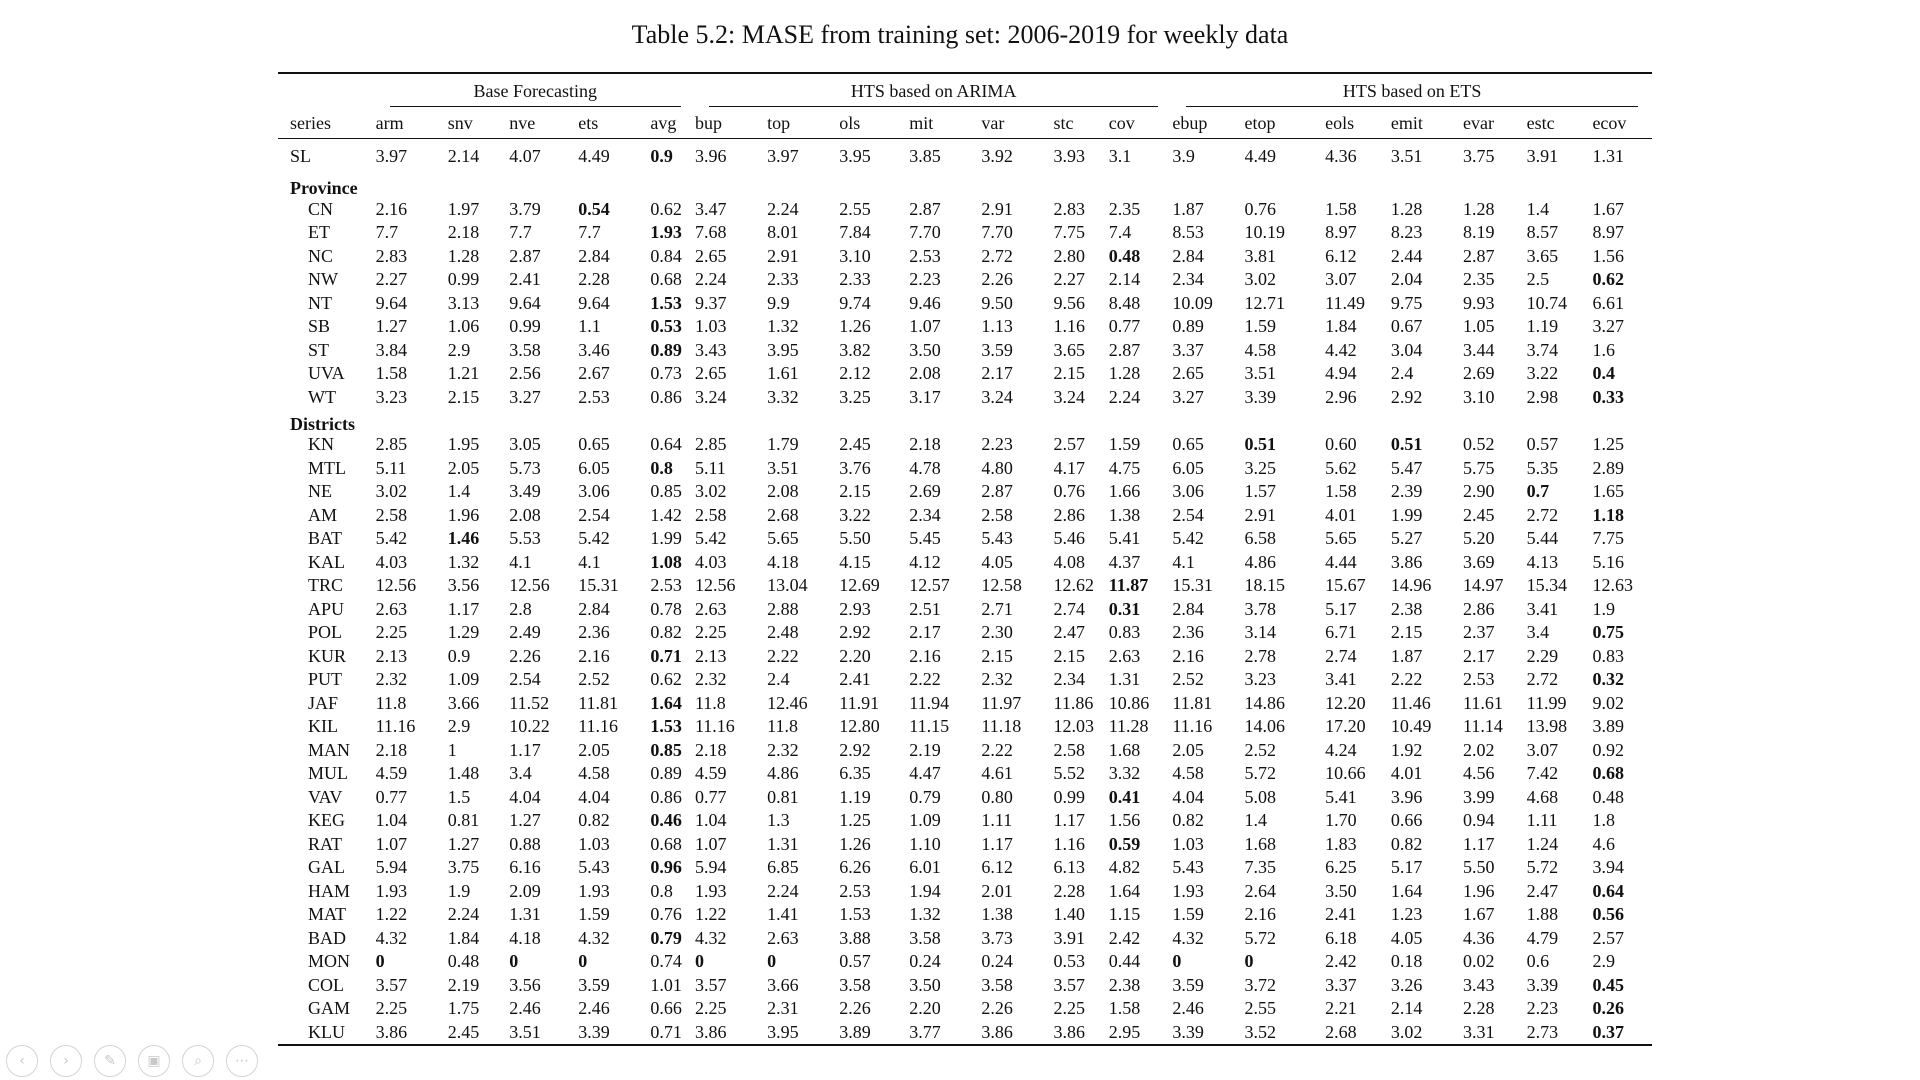 This screenshot has height=1080, width=1920. Describe the element at coordinates (1341, 749) in the screenshot. I see `value-cell-eols: 4.24` at that location.